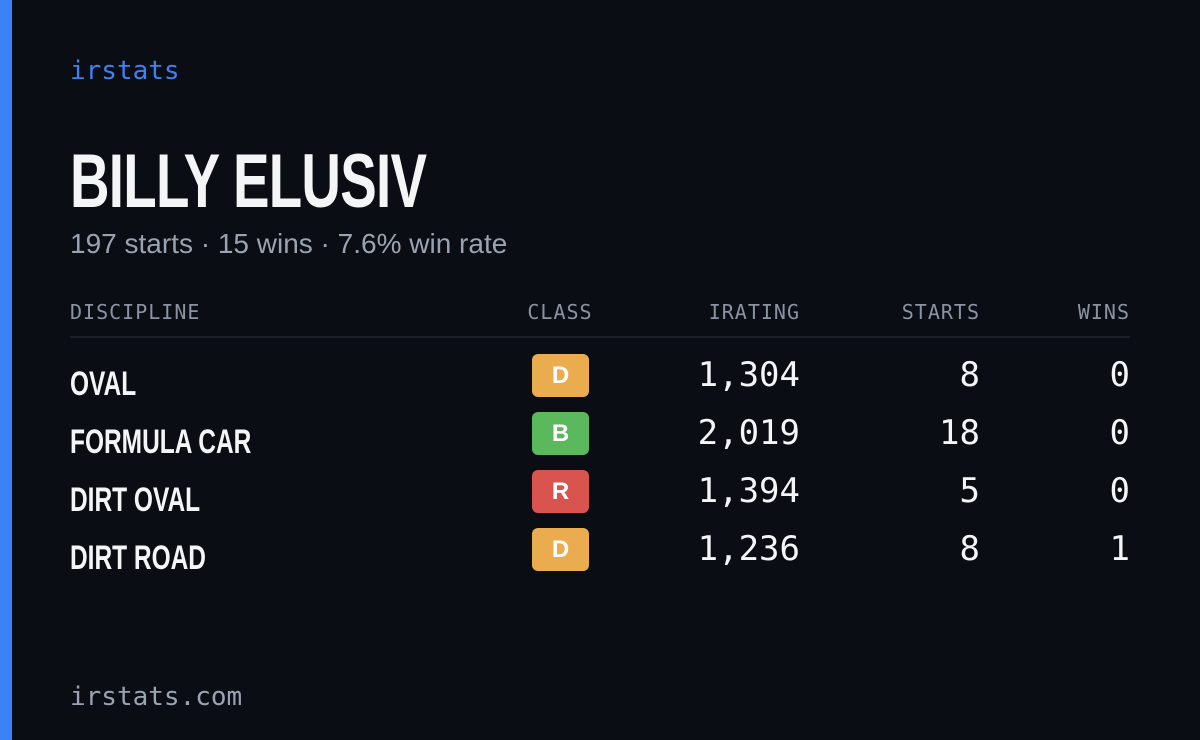 The width and height of the screenshot is (1200, 740). What do you see at coordinates (748, 491) in the screenshot?
I see `stat-value: 1,394` at bounding box center [748, 491].